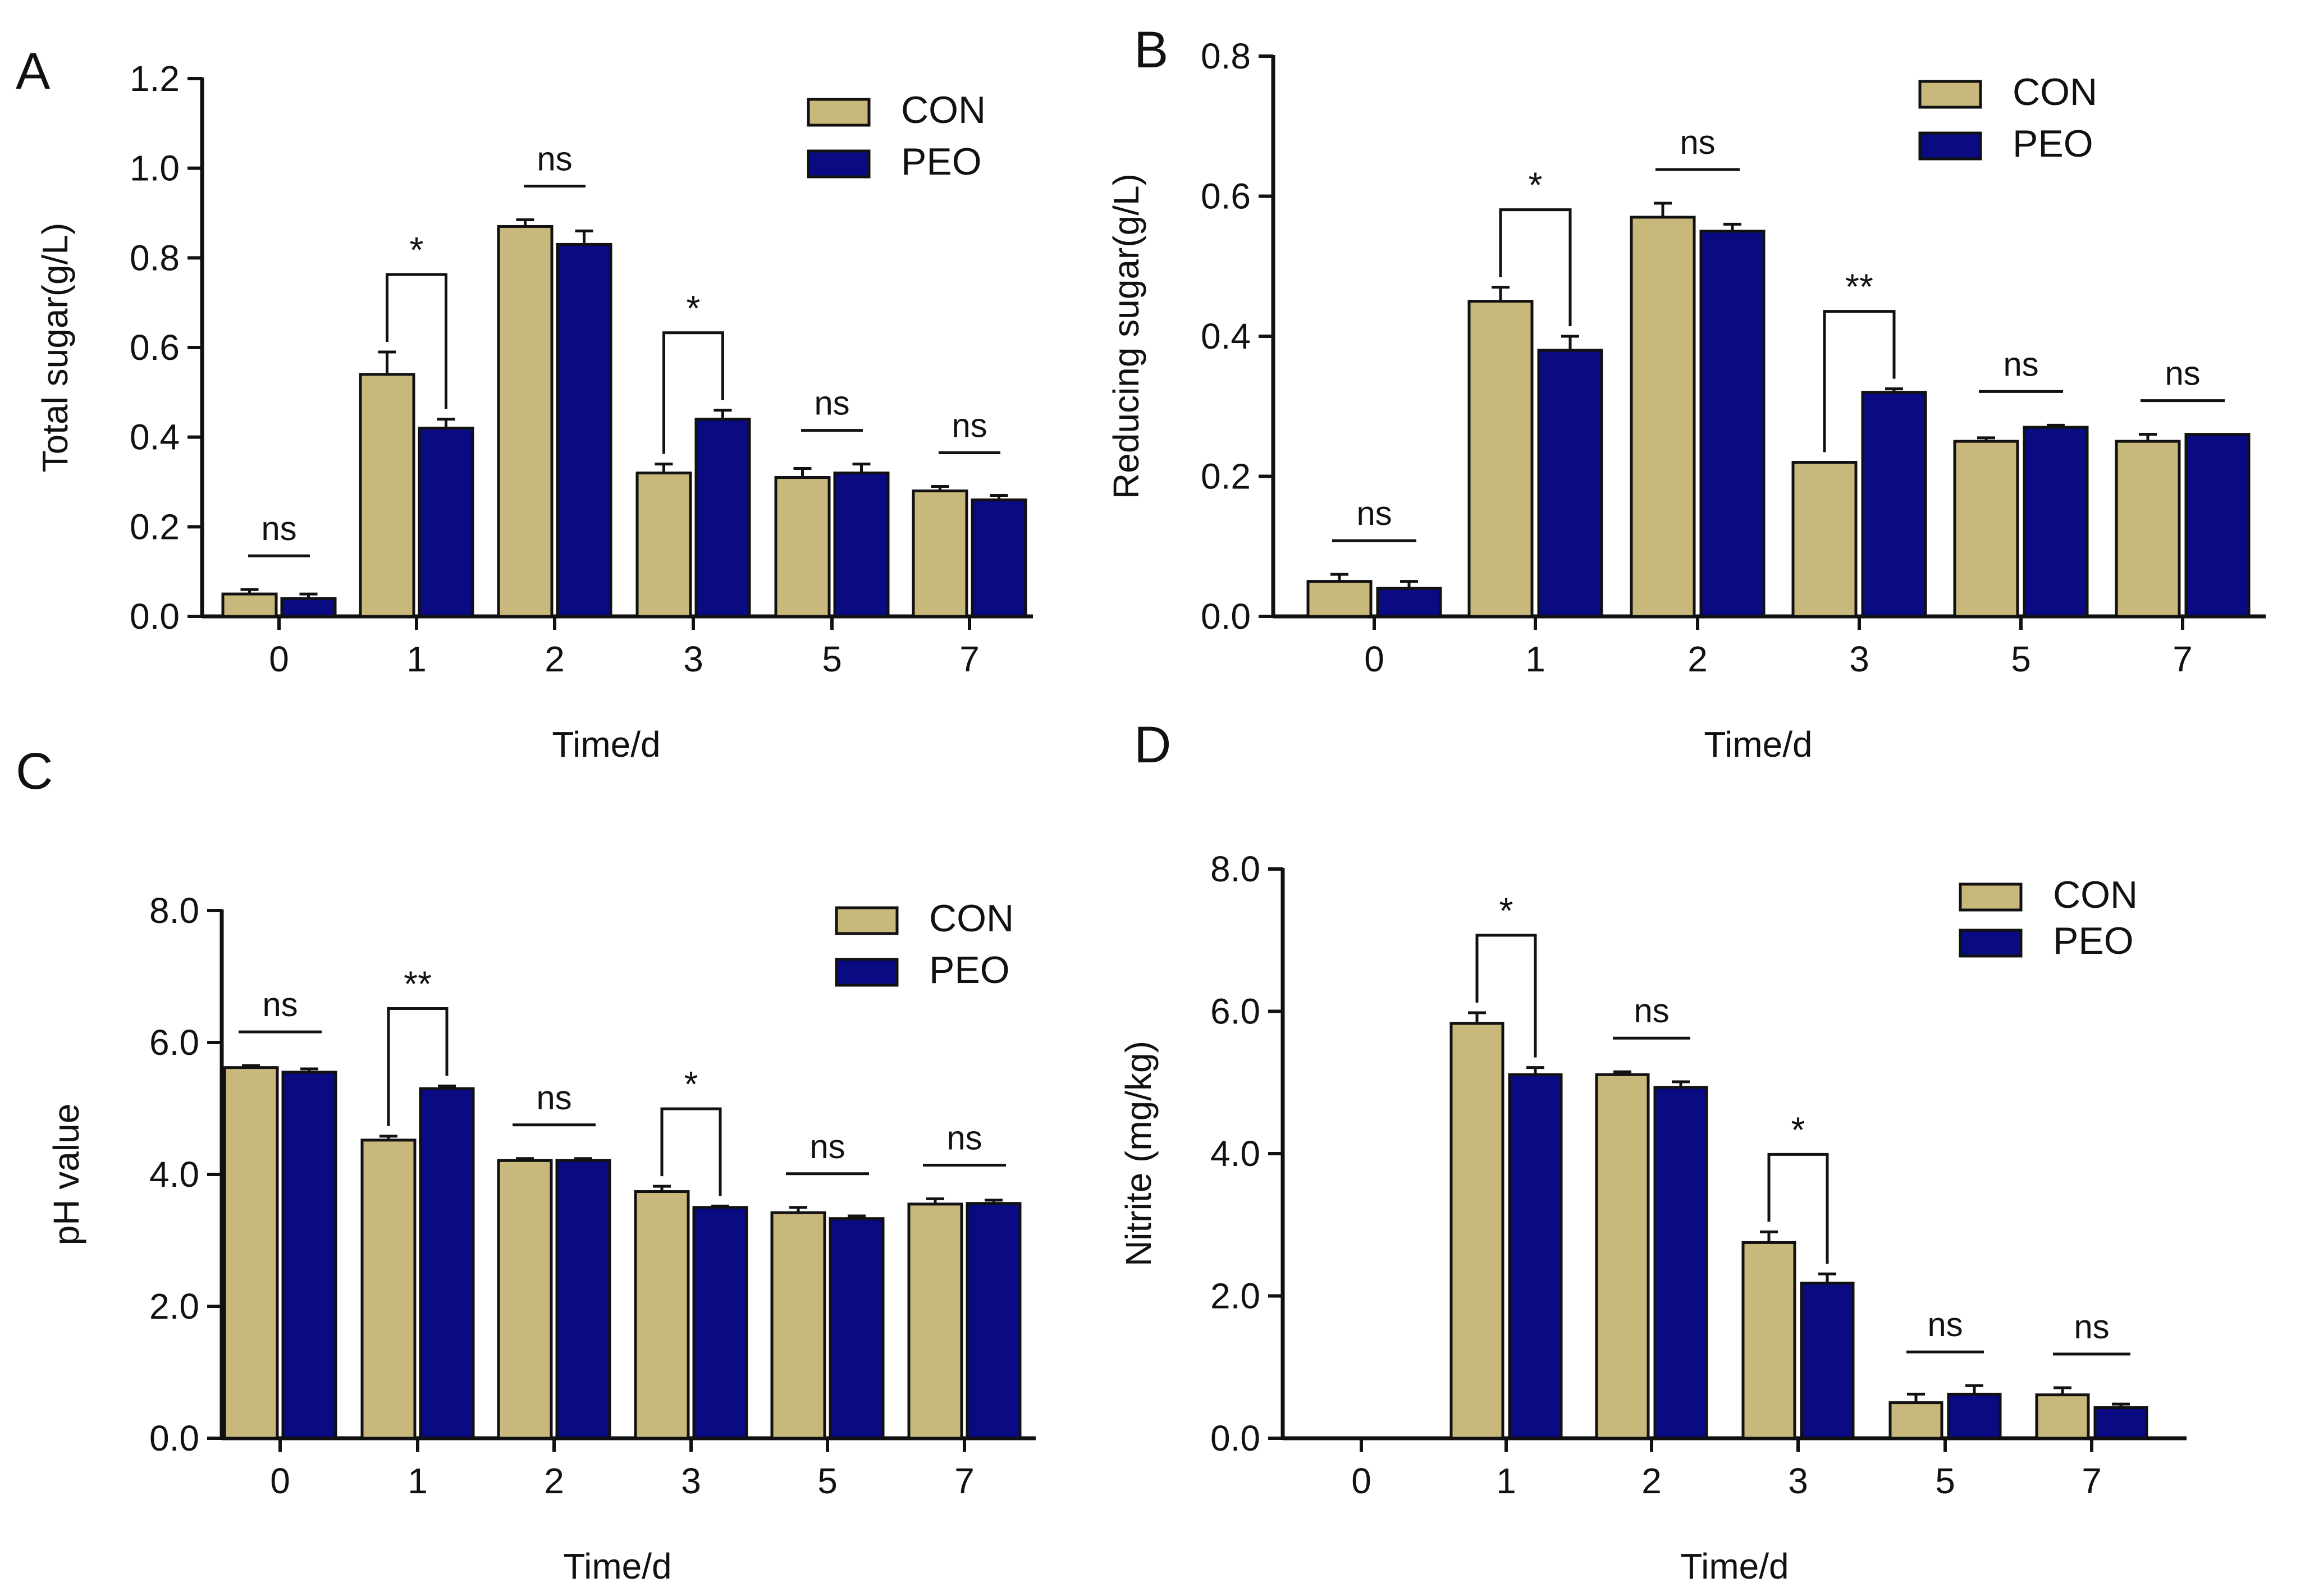 The height and width of the screenshot is (1596, 2305). Describe the element at coordinates (279, 659) in the screenshot. I see `x-tick-label: 0` at that location.